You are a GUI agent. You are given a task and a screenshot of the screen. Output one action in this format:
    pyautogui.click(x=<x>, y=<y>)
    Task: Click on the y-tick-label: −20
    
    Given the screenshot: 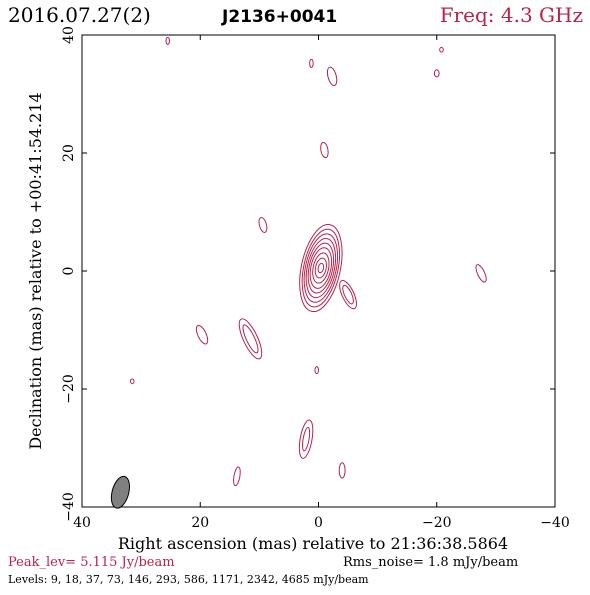 What is the action you would take?
    pyautogui.click(x=69, y=389)
    